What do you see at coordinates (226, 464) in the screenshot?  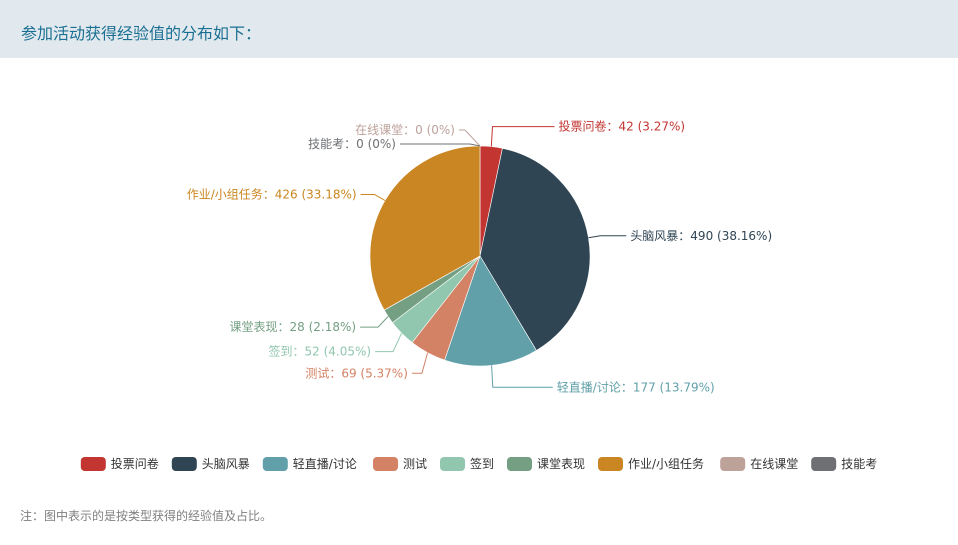 I see `legend-label: 头脑风暴` at bounding box center [226, 464].